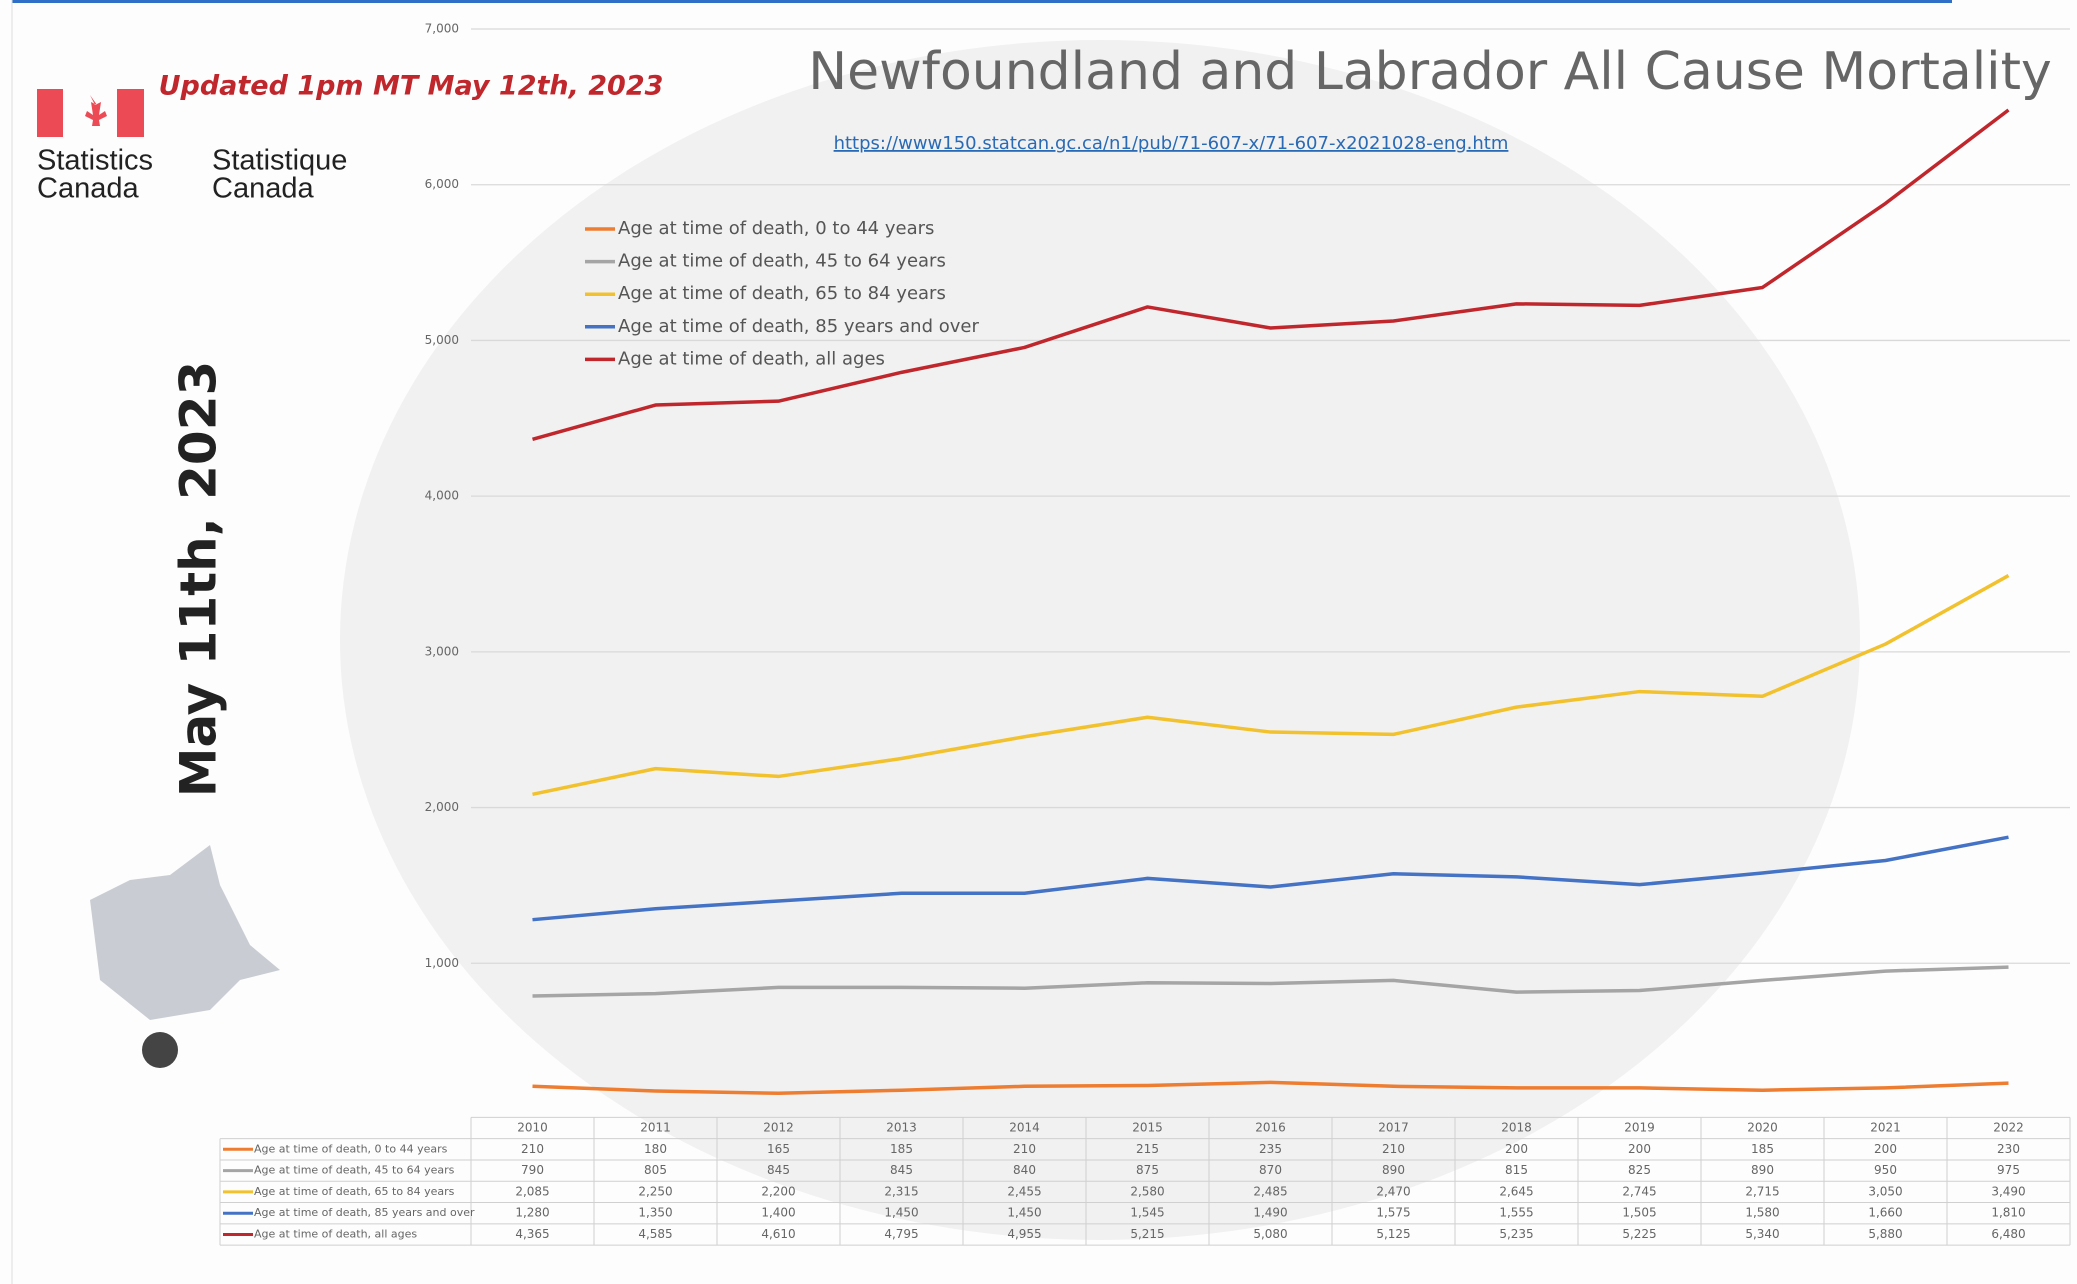 Image resolution: width=2077 pixels, height=1284 pixels. I want to click on table-row-label: Age at time of death, 85 years and over, so click(364, 1212).